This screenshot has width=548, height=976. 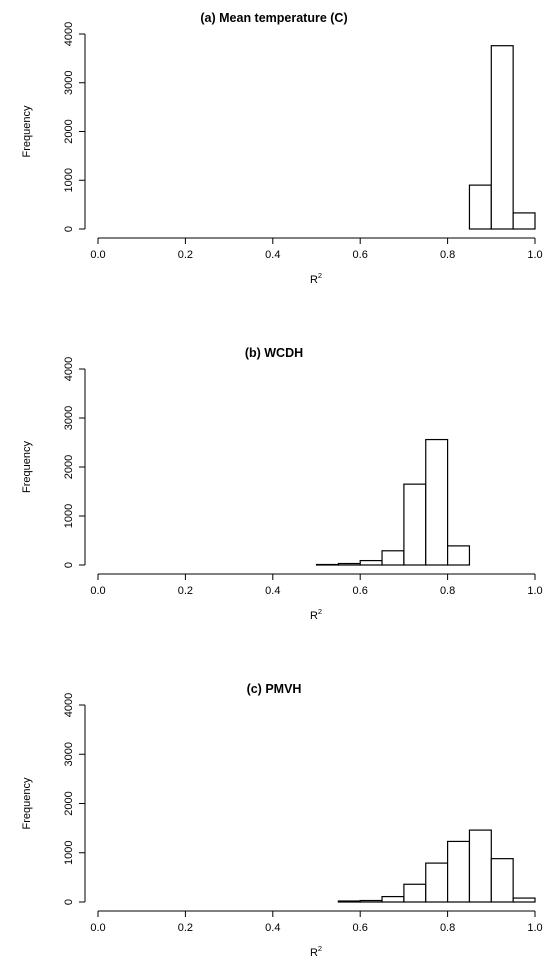 What do you see at coordinates (274, 353) in the screenshot?
I see `chart-title: (b) WCDH` at bounding box center [274, 353].